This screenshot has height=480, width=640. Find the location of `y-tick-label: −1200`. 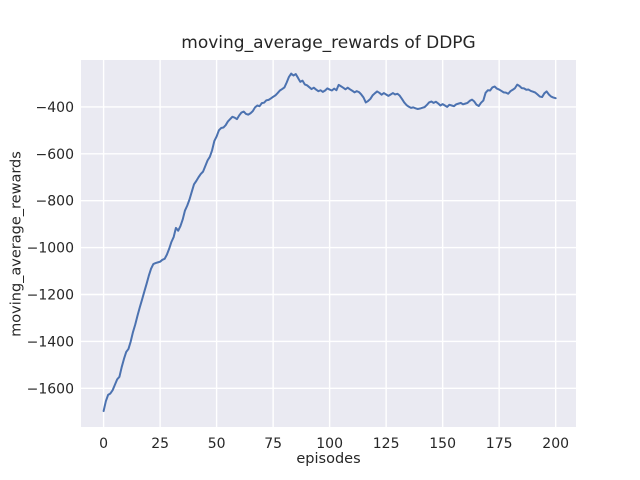

y-tick-label: −1200 is located at coordinates (50, 296).